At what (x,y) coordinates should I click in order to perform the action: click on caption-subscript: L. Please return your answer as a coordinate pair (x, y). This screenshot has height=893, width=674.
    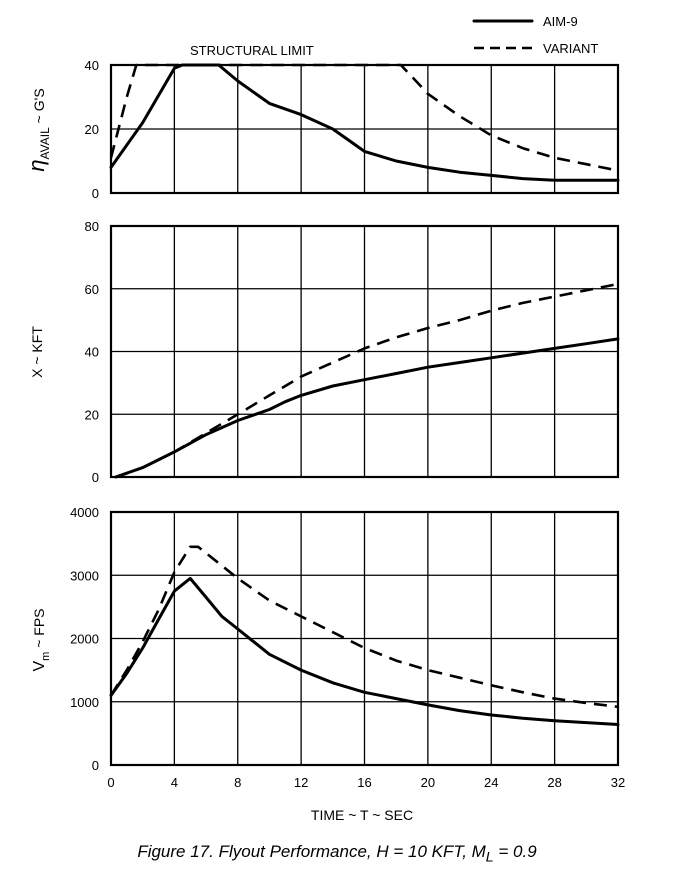
    Looking at the image, I should click on (489, 857).